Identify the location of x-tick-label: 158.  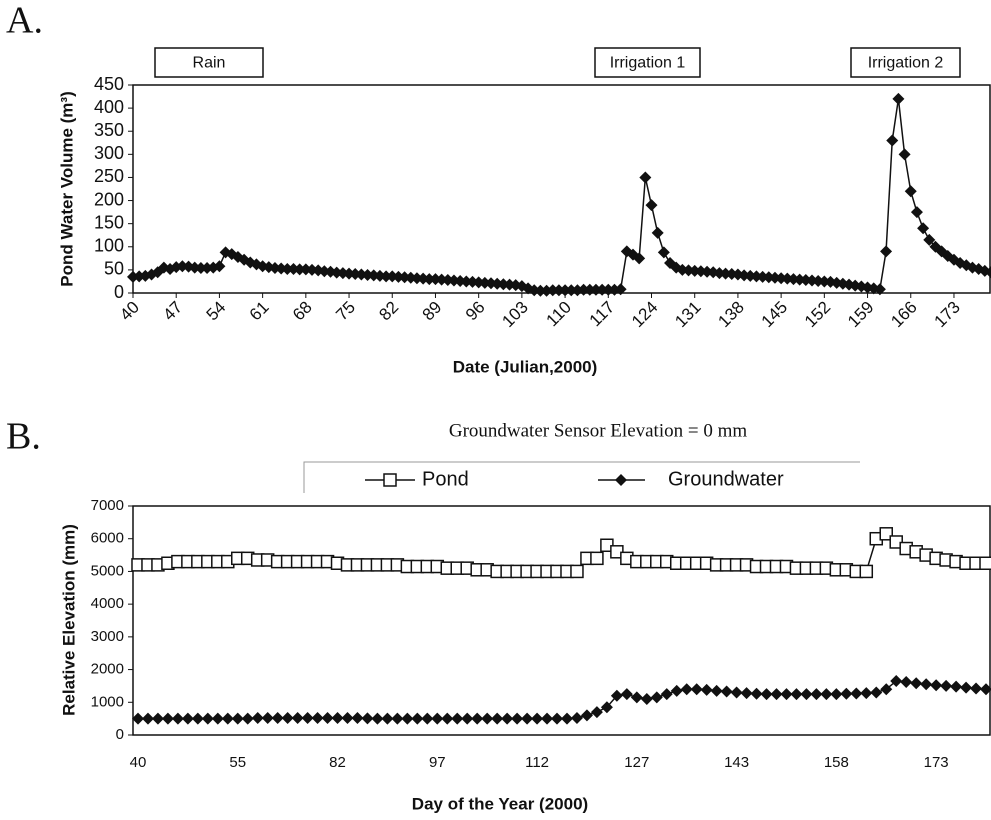
(836, 762).